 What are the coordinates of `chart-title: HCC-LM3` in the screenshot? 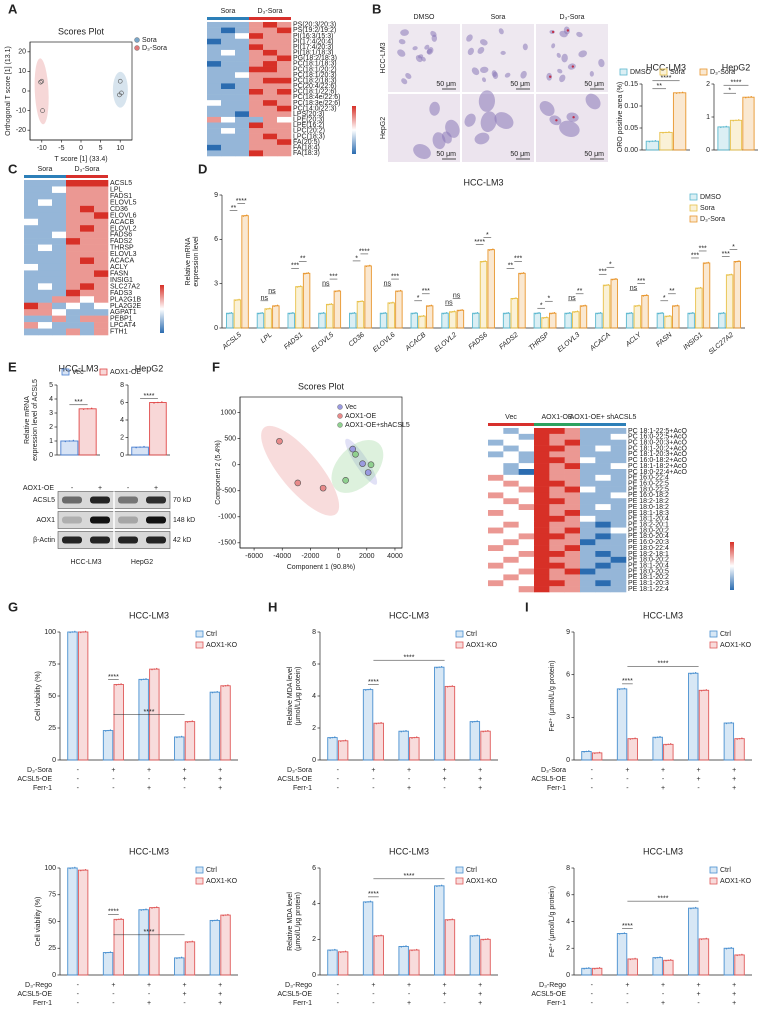 It's located at (149, 851).